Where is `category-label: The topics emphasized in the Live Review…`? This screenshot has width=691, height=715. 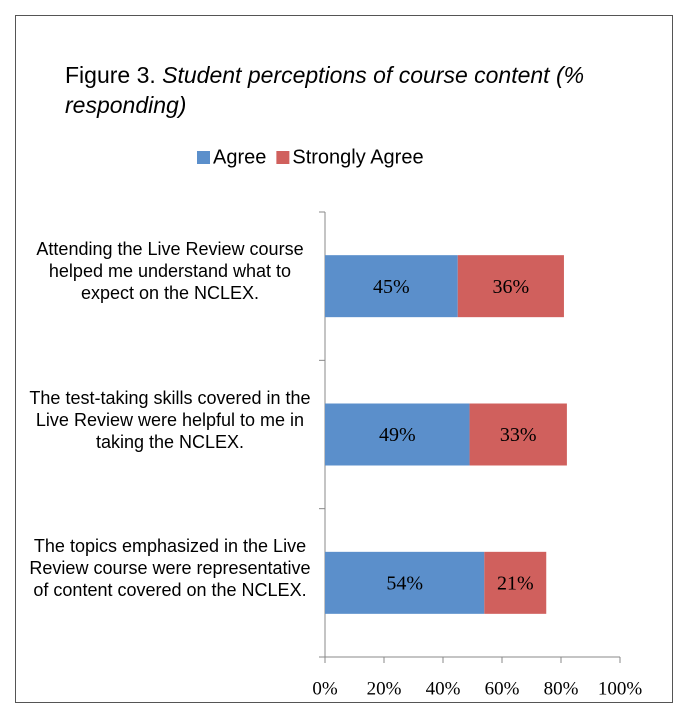 category-label: The topics emphasized in the Live Review… is located at coordinates (170, 567).